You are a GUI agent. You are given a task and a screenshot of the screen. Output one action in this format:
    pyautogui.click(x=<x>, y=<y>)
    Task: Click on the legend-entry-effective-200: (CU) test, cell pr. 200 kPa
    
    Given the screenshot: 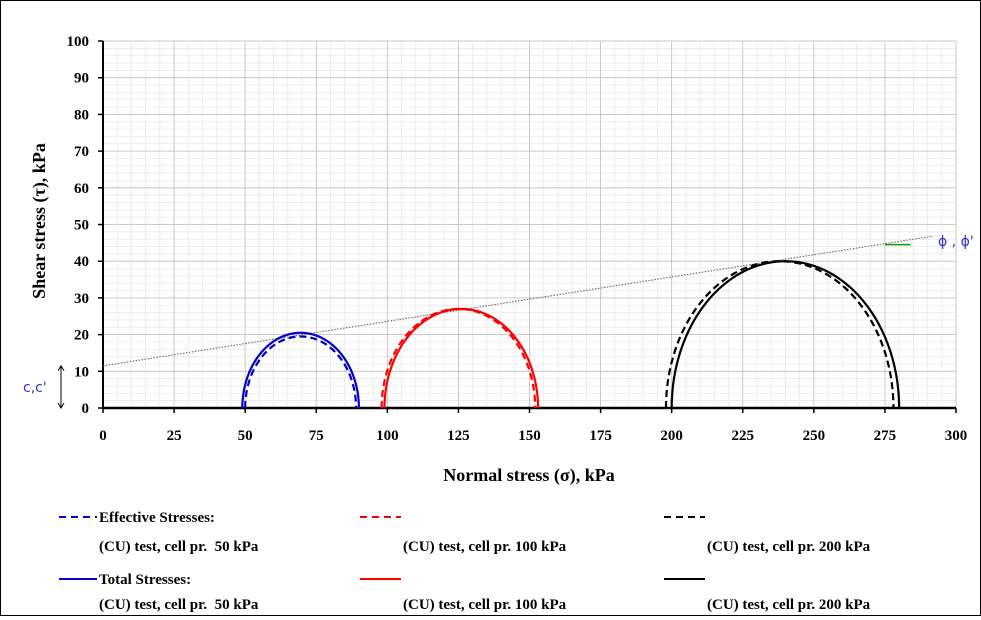 What is the action you would take?
    pyautogui.click(x=789, y=547)
    